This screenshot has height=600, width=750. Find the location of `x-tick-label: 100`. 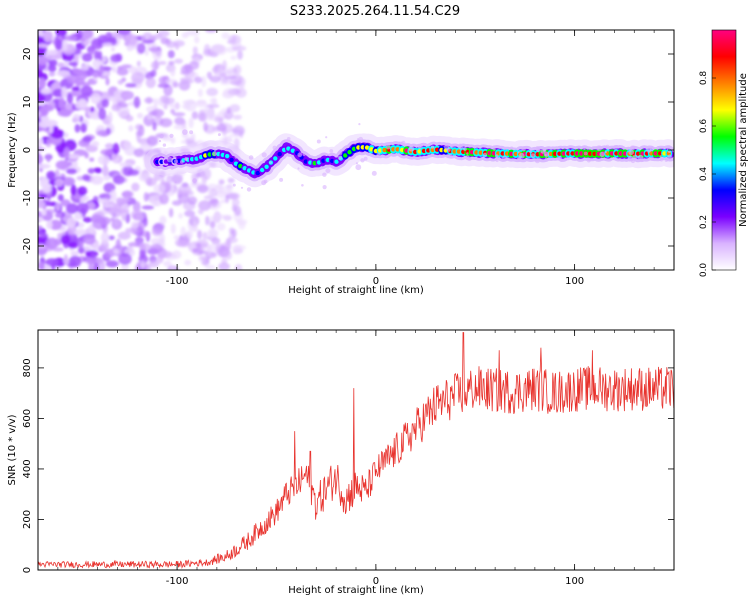

x-tick-label: 100 is located at coordinates (574, 581).